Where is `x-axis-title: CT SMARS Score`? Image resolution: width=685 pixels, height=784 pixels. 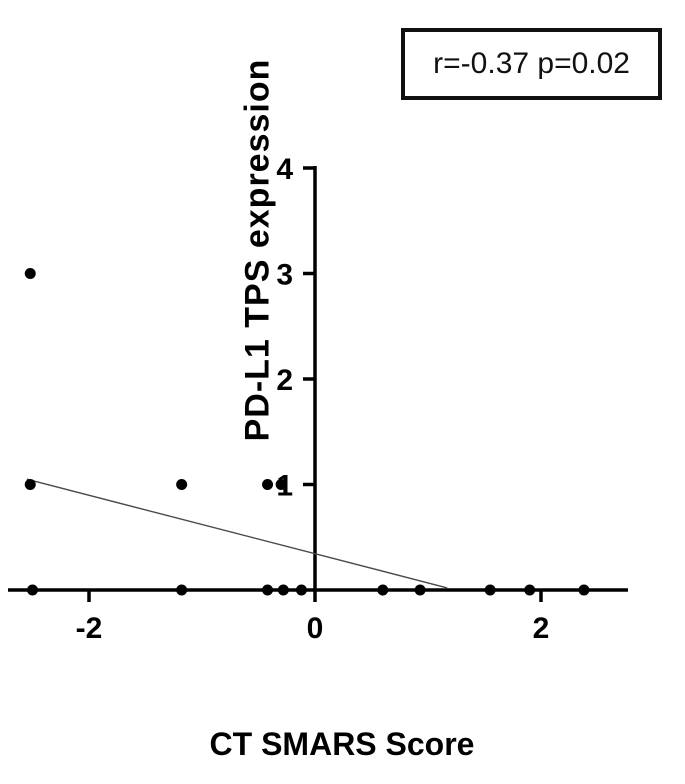 x-axis-title: CT SMARS Score is located at coordinates (342, 744).